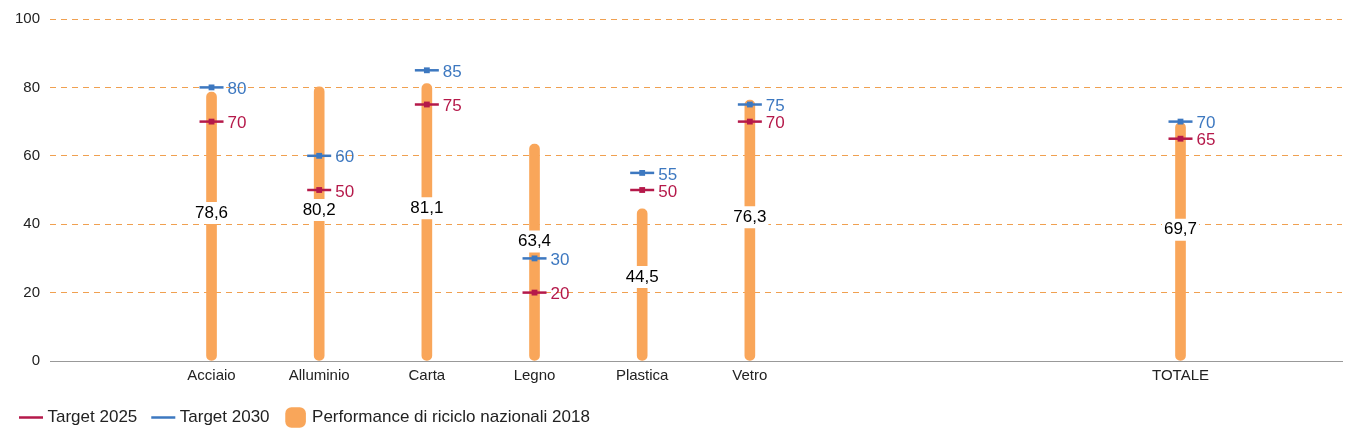 This screenshot has height=436, width=1357. I want to click on data-label: 63,4, so click(534, 241).